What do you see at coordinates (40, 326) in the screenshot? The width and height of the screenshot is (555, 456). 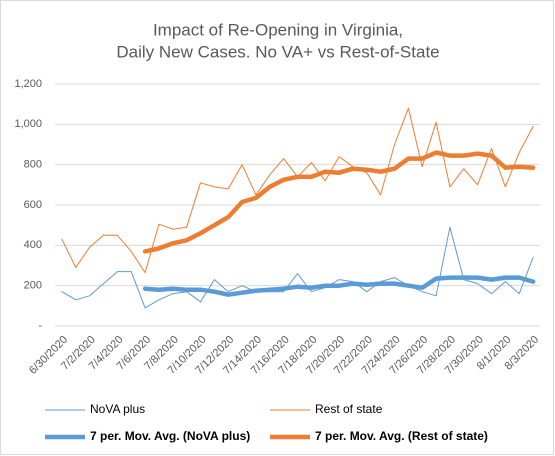 I see `y-tick-label: -` at bounding box center [40, 326].